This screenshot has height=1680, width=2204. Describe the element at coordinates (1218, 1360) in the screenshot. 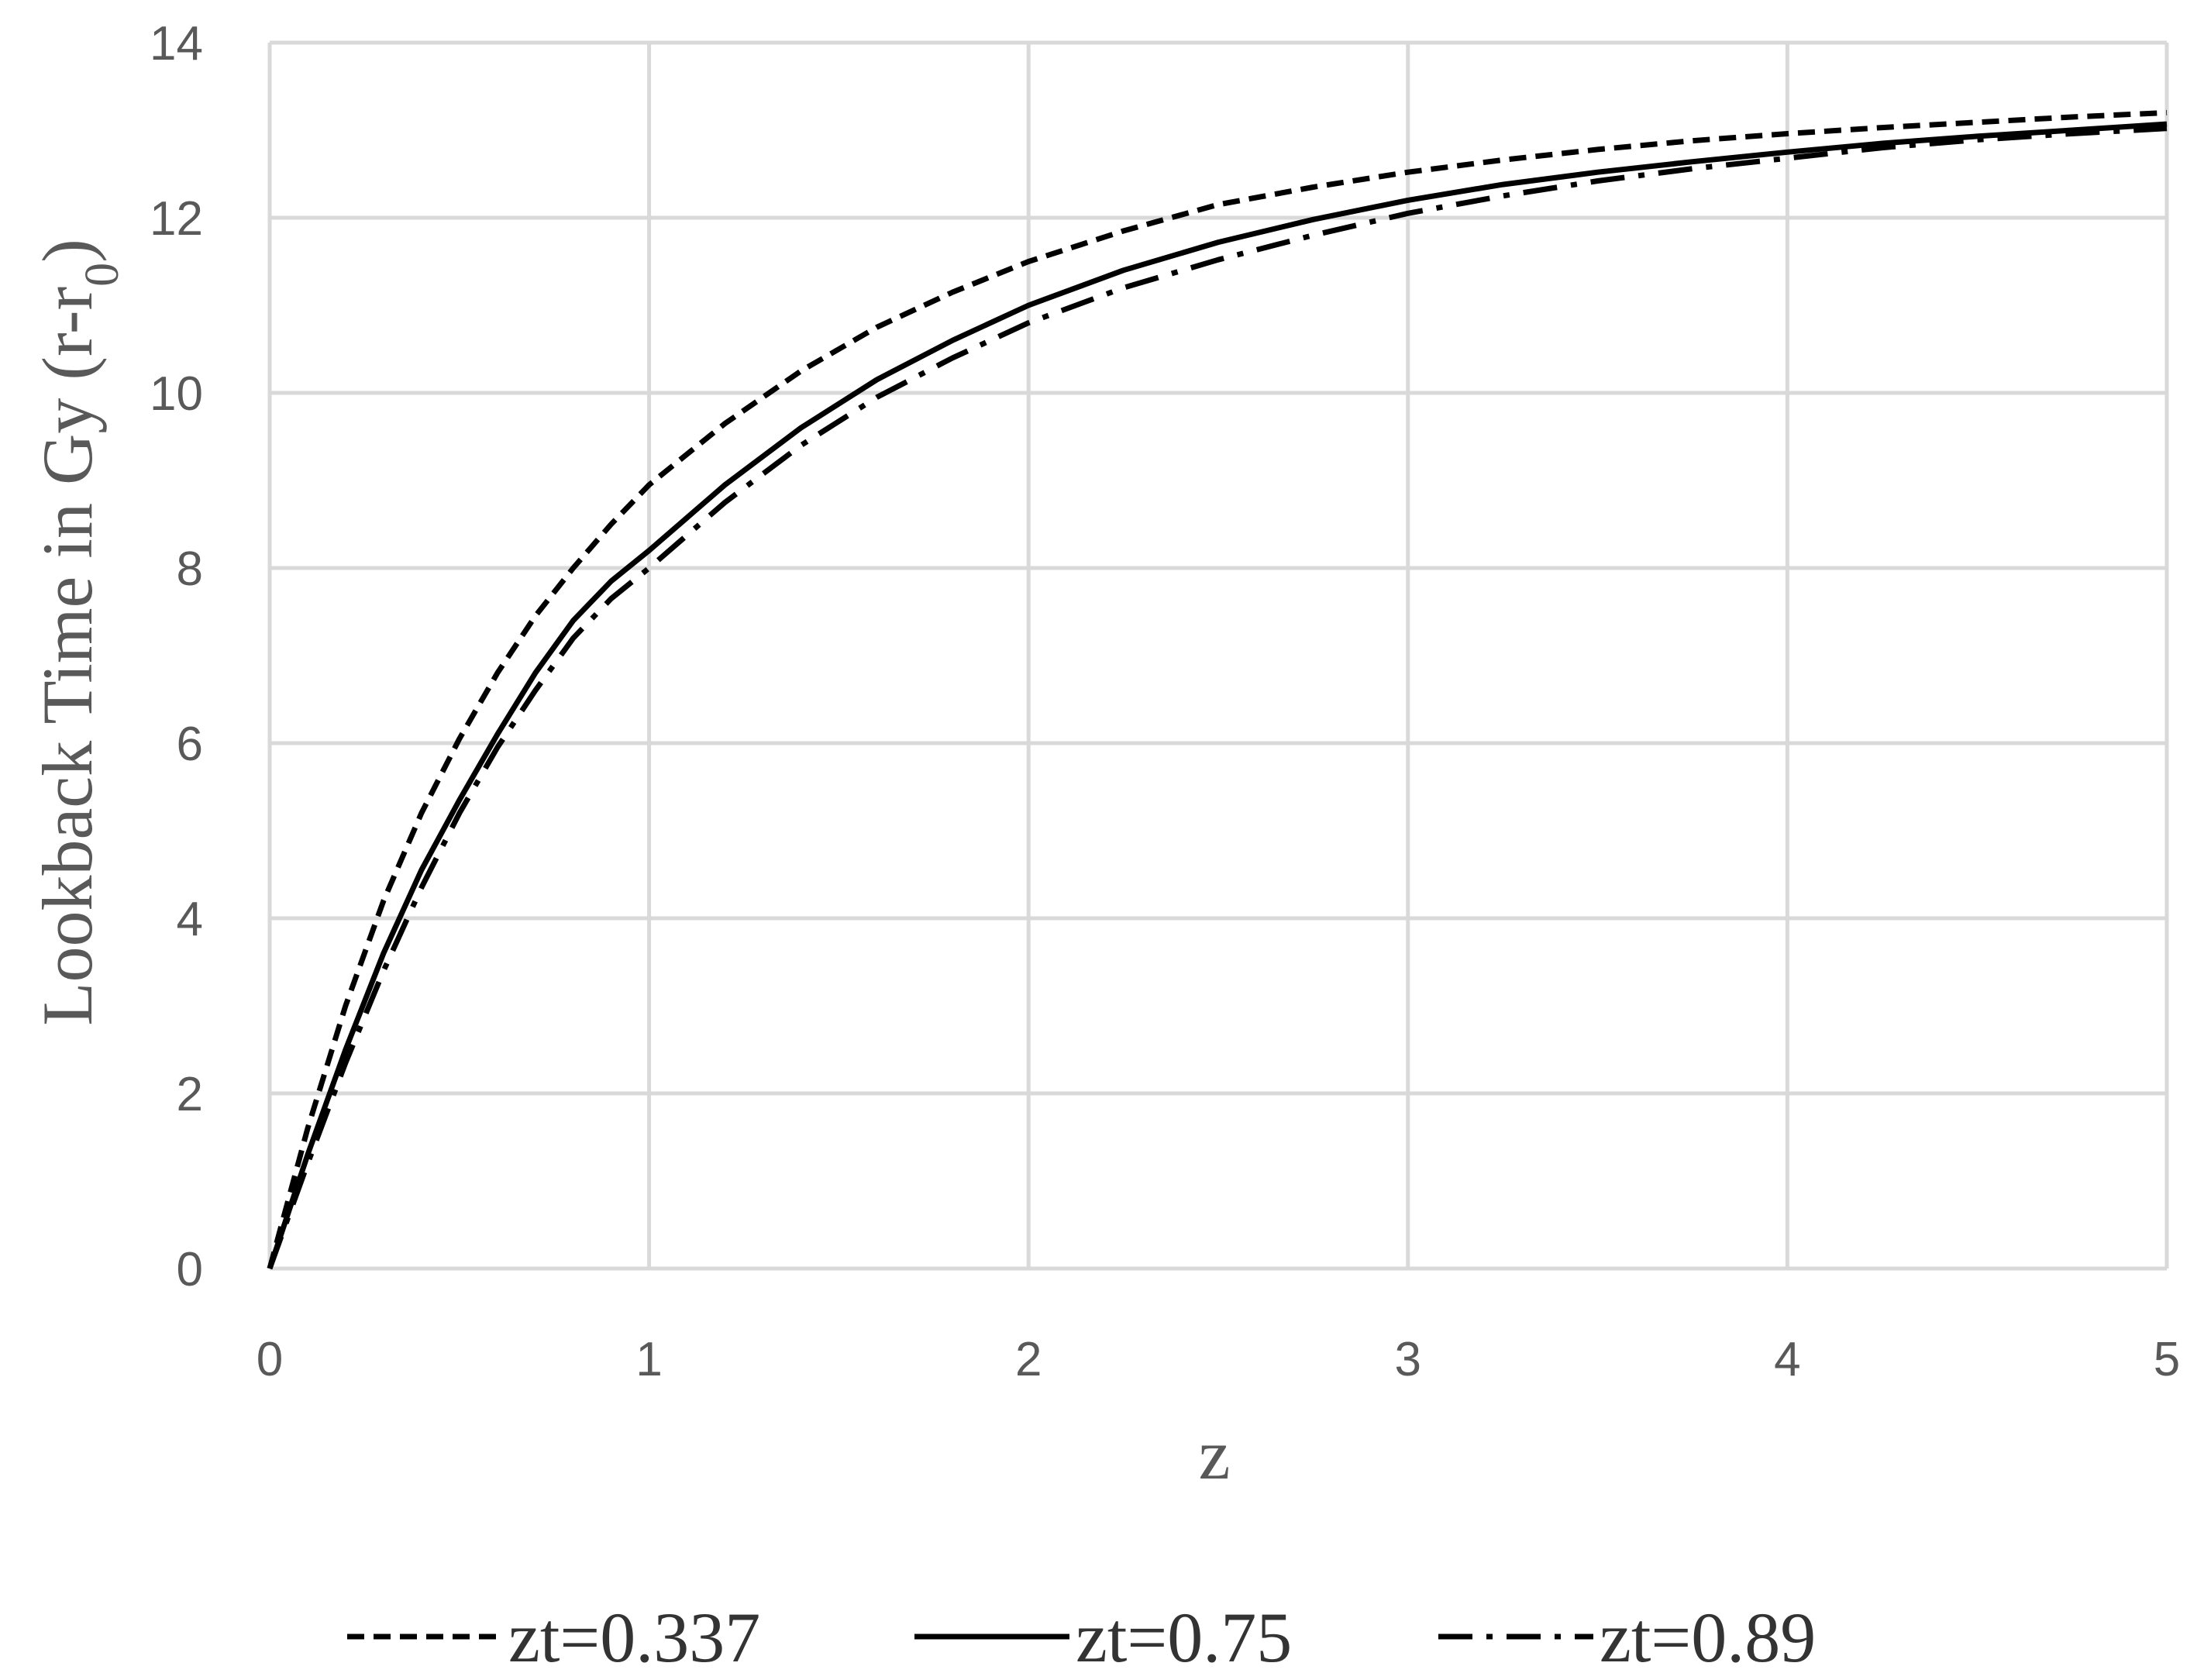

I see `x-tick-labels: 0 1 2 3 4 5` at that location.